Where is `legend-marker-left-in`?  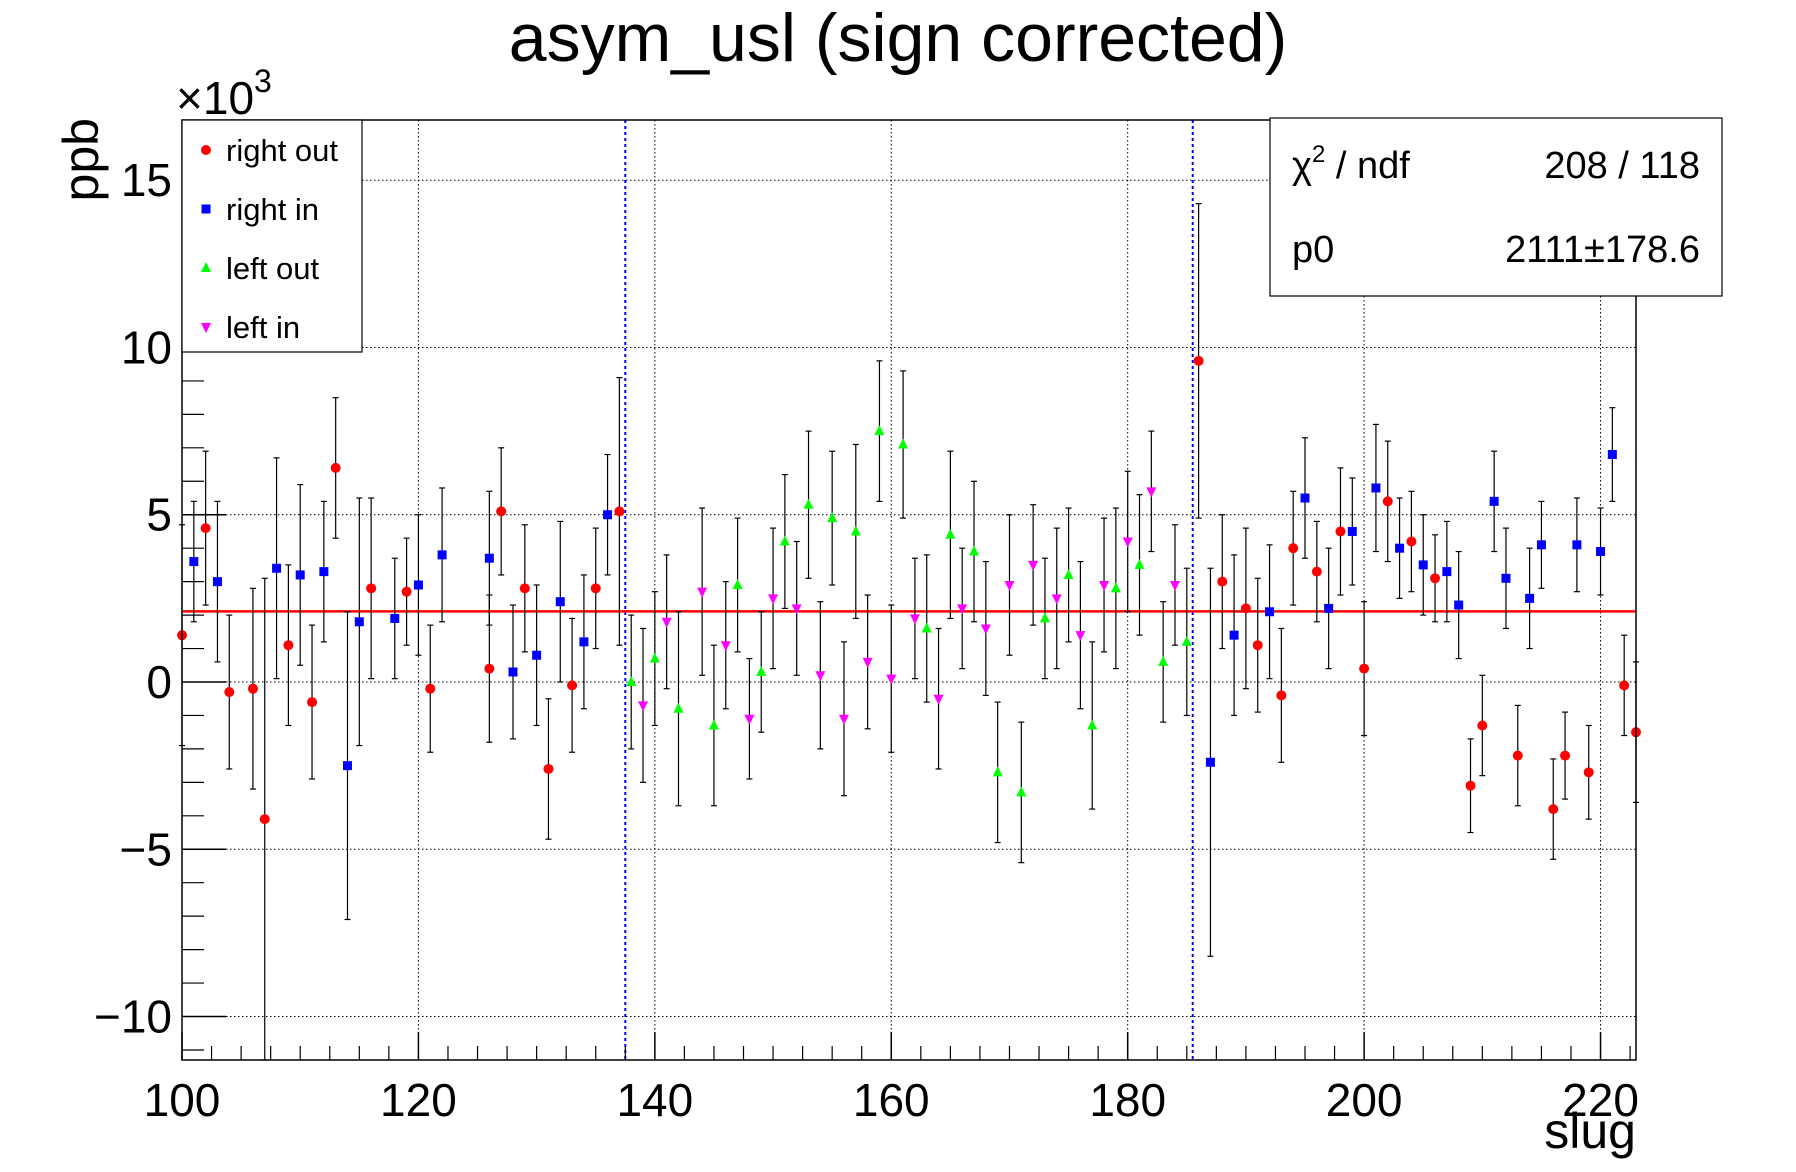
legend-marker-left-in is located at coordinates (206, 328).